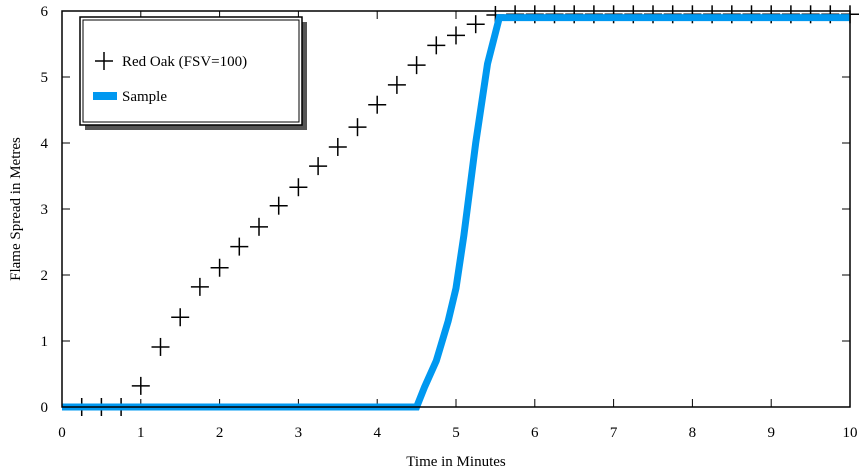  Describe the element at coordinates (45, 12) in the screenshot. I see `y-tick-label: 6` at that location.